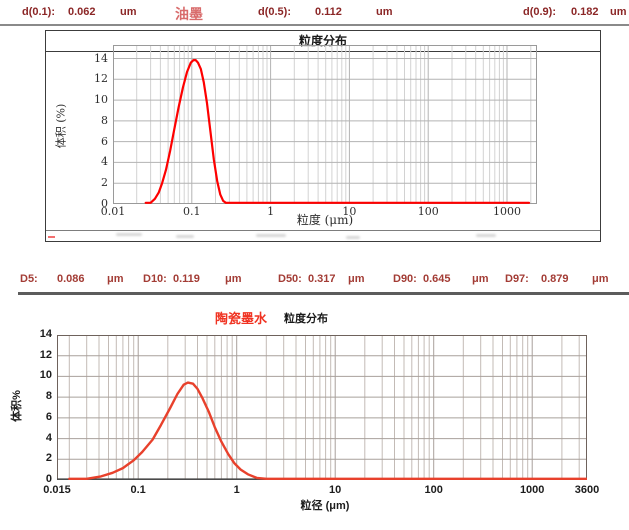 The image size is (629, 530). Describe the element at coordinates (38, 12) in the screenshot. I see `stat-label: d(0.1):` at that location.